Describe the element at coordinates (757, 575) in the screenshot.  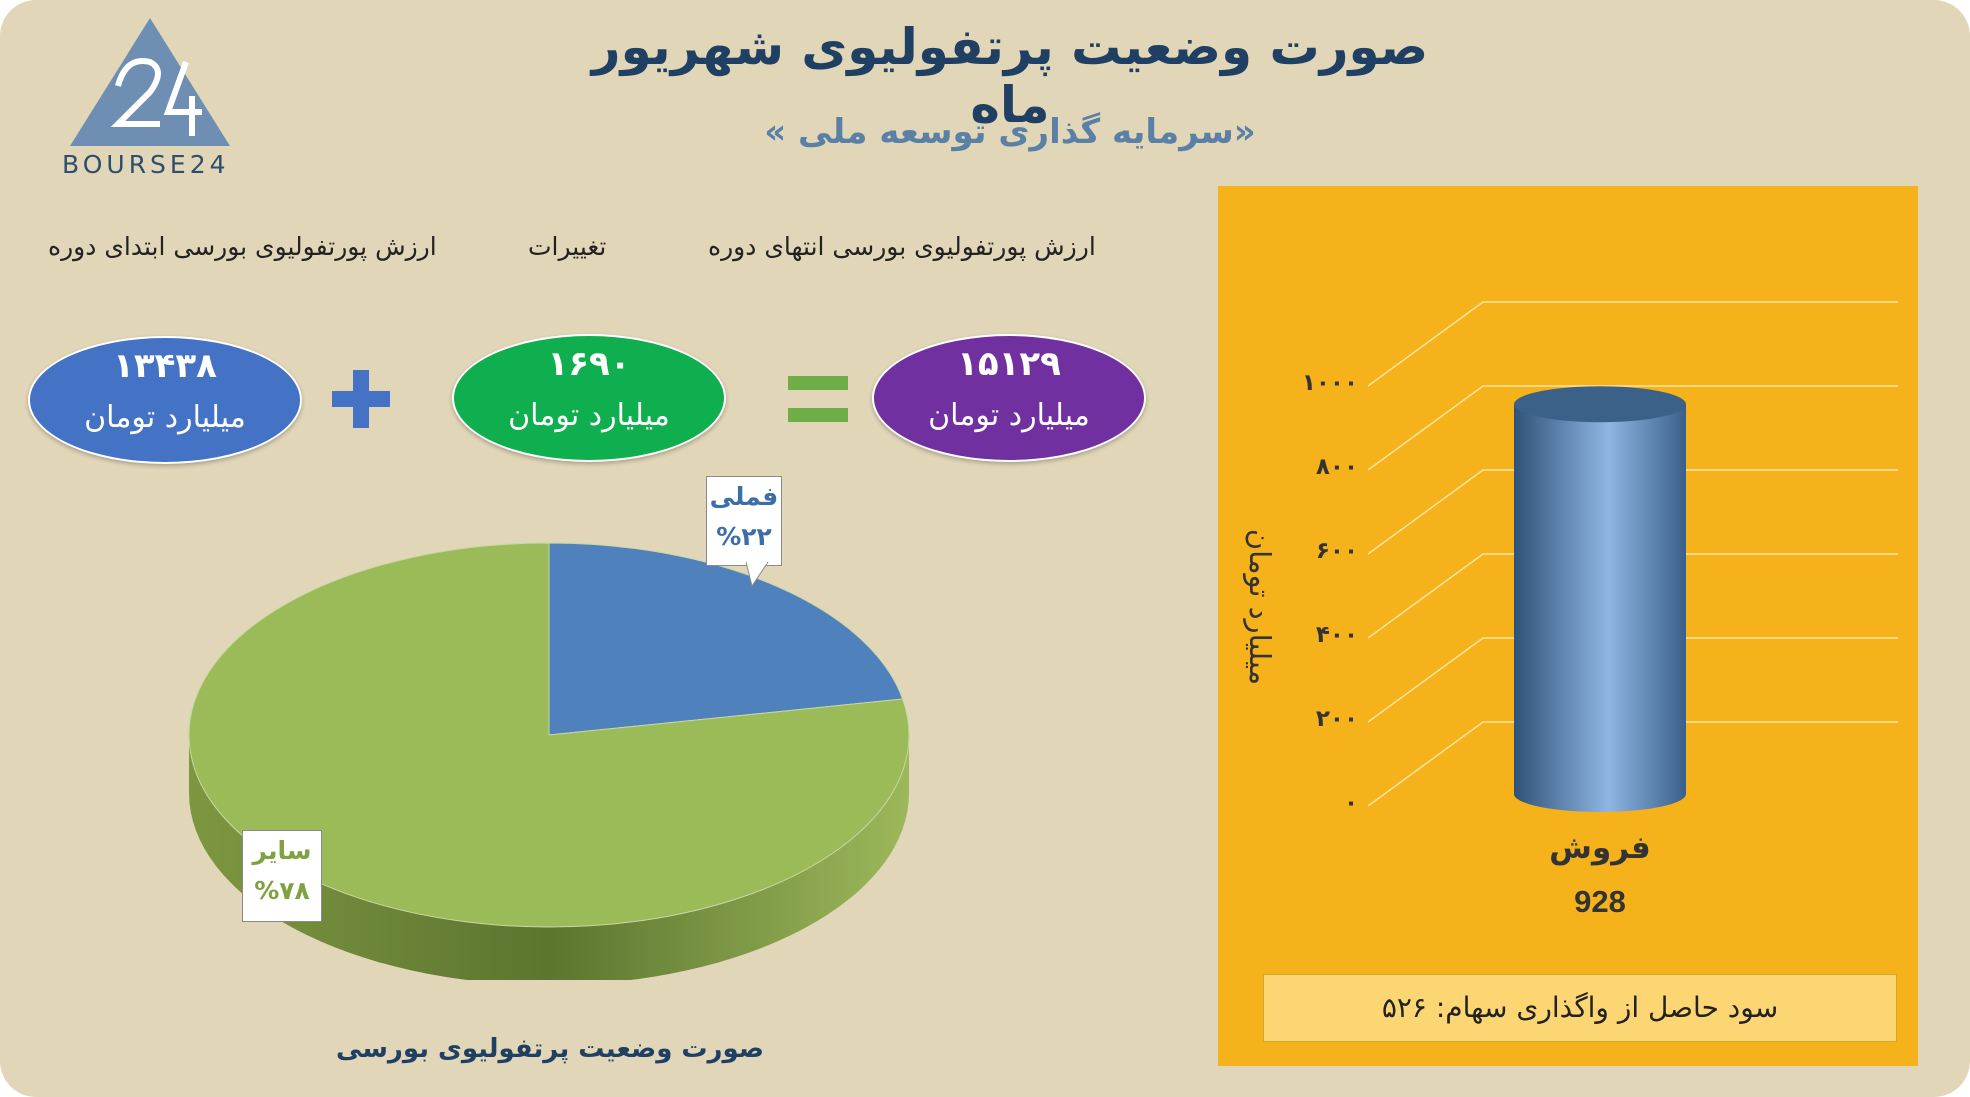
I see `callout-pointer` at that location.